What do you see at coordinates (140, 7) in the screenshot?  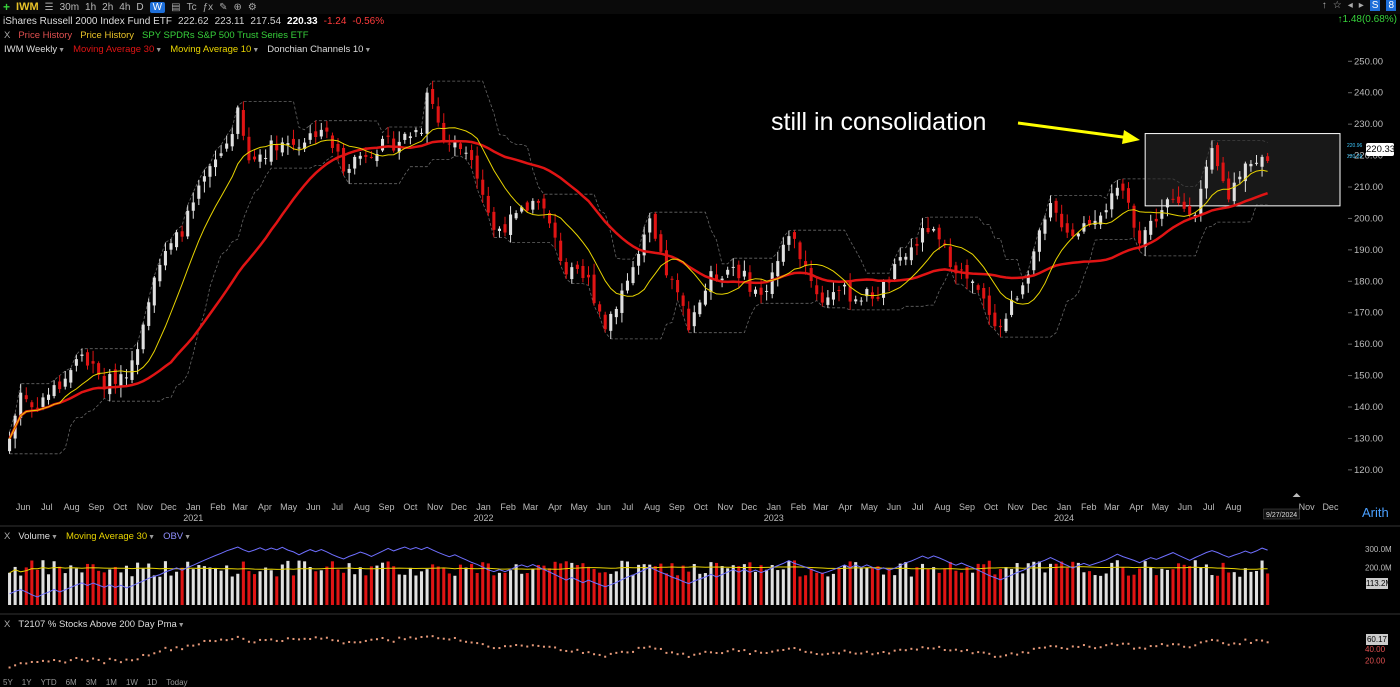 I see `tf-d: D` at bounding box center [140, 7].